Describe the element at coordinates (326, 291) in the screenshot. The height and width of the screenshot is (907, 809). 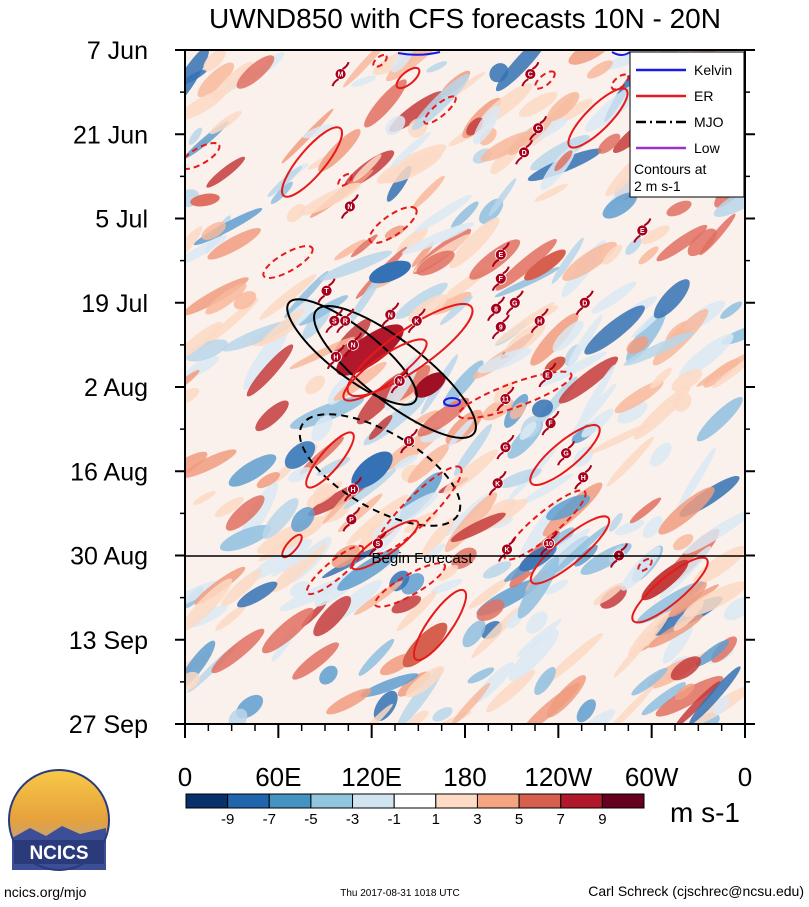
I see `storm-marker: T` at that location.